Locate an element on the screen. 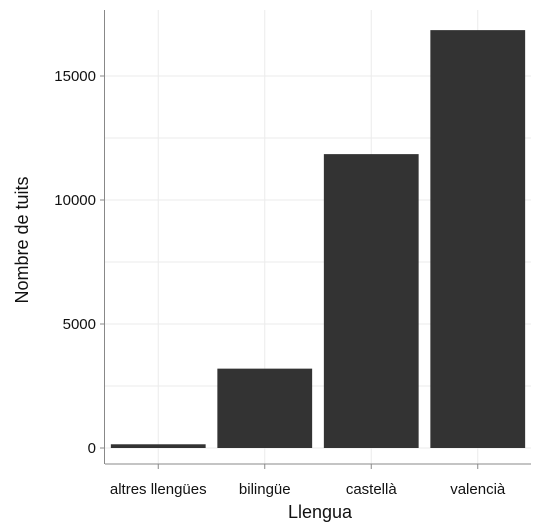 This screenshot has width=533, height=523. x-tick-label: valencià is located at coordinates (478, 489).